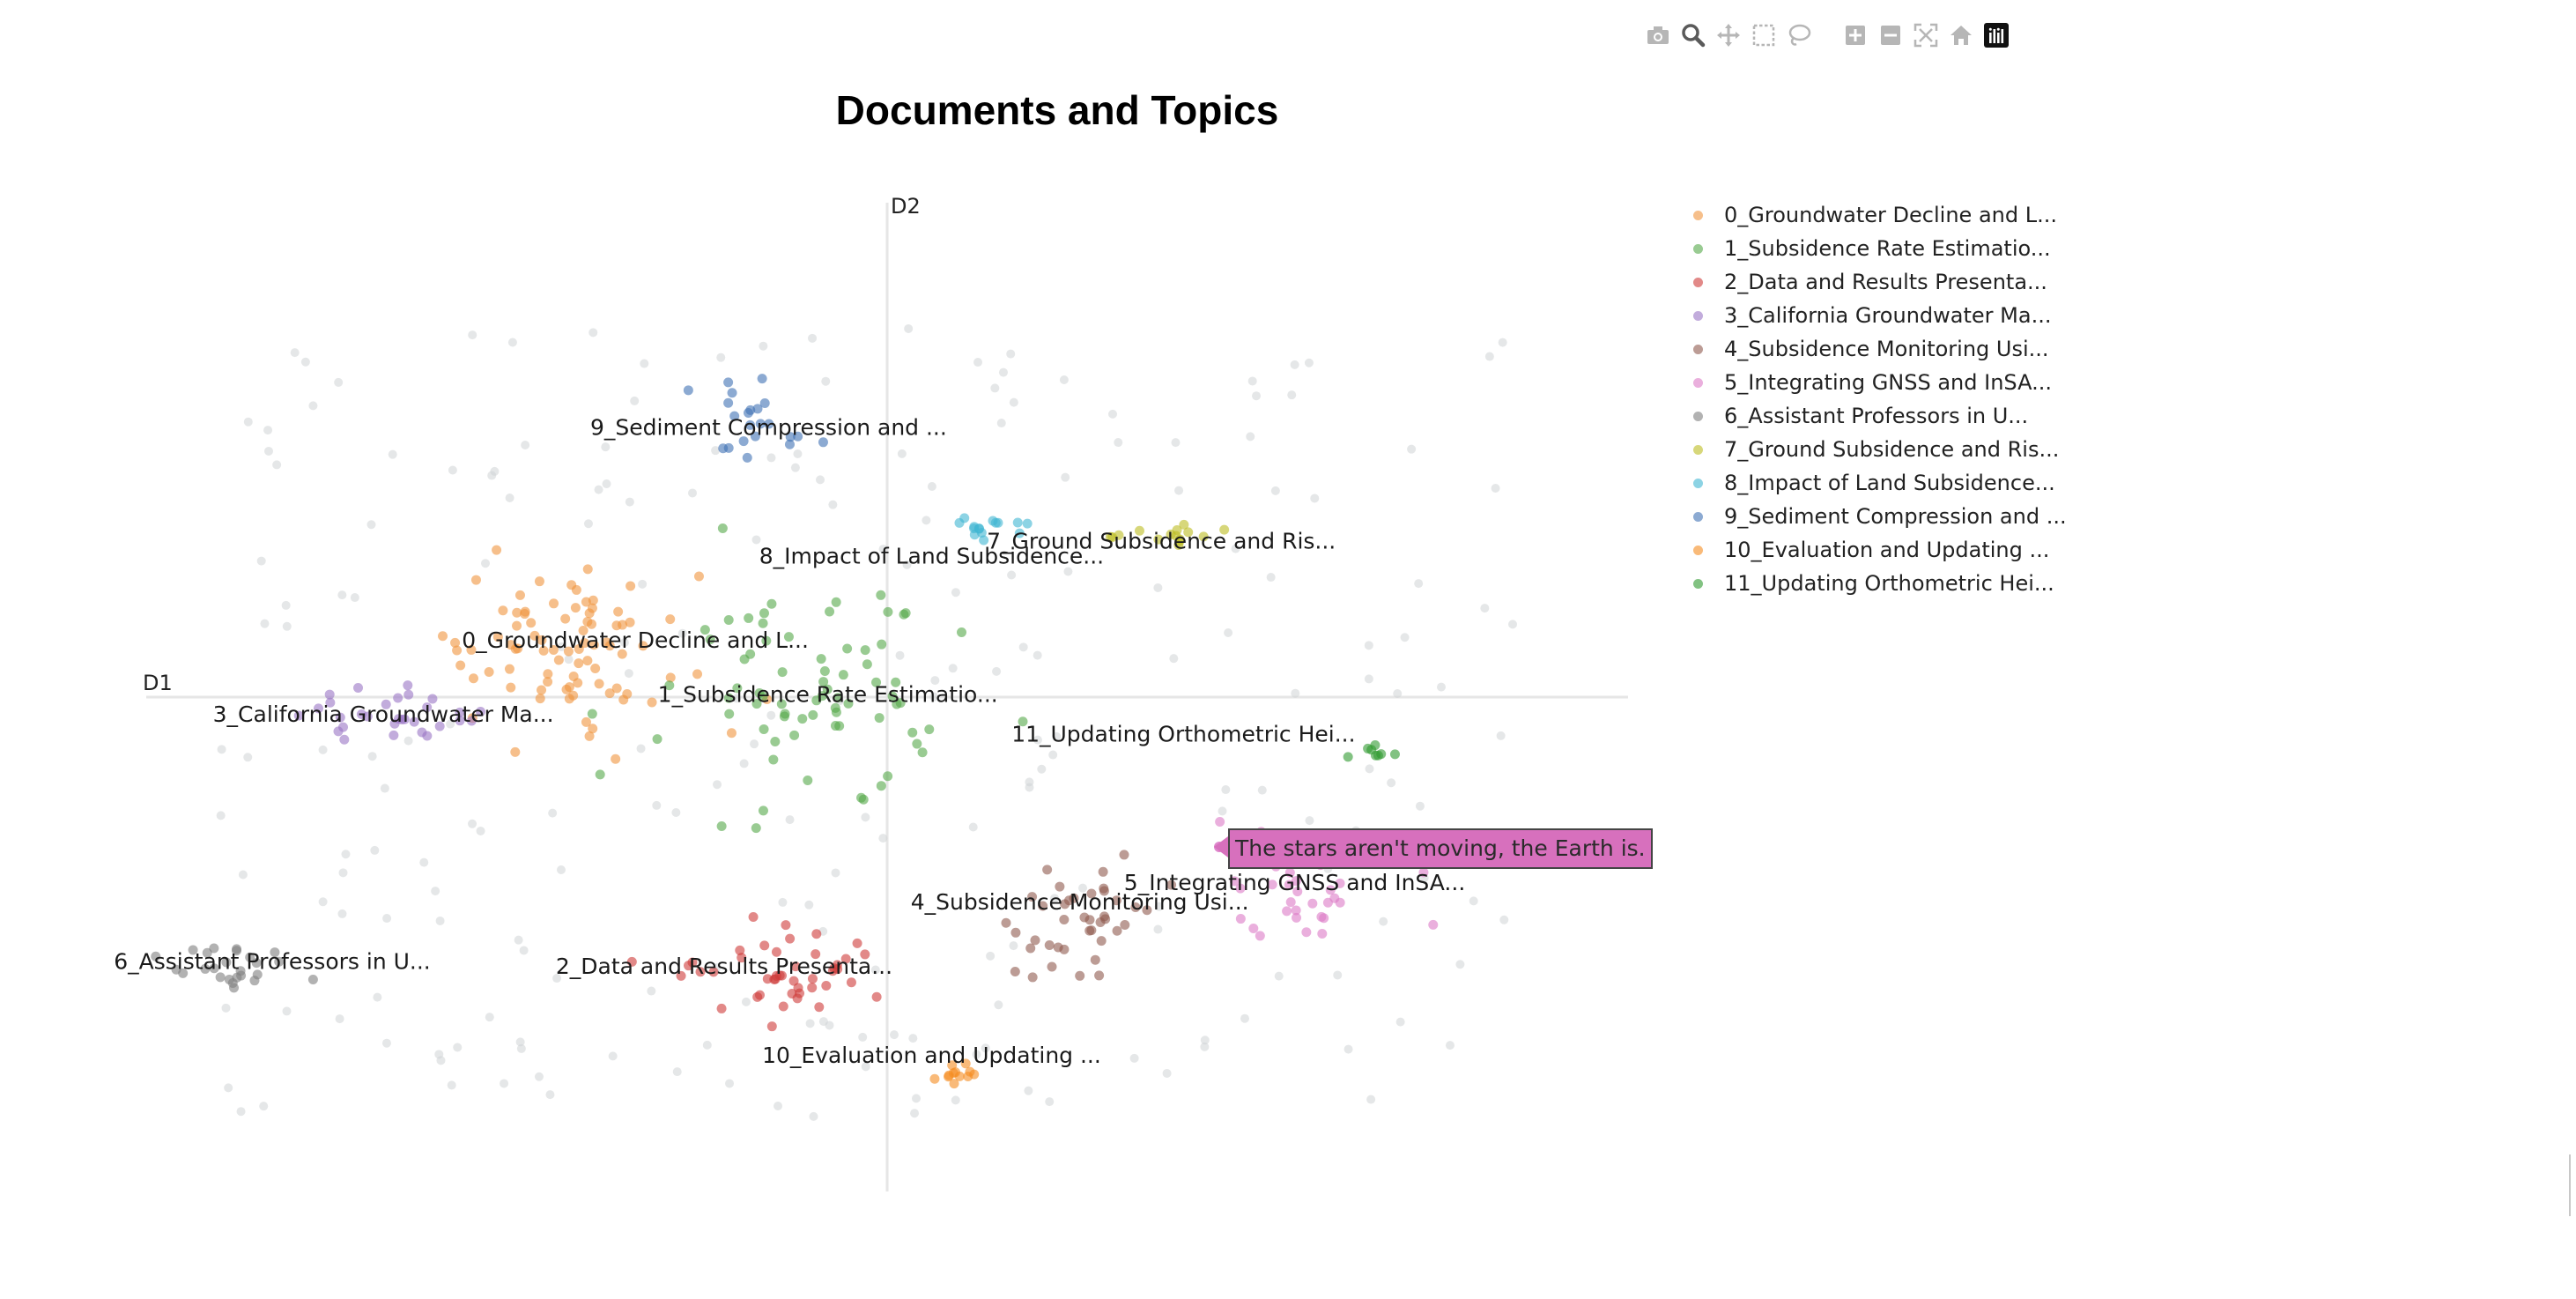 This screenshot has height=1299, width=2576. Describe the element at coordinates (934, 1078) in the screenshot. I see `topic-10-document-point` at that location.